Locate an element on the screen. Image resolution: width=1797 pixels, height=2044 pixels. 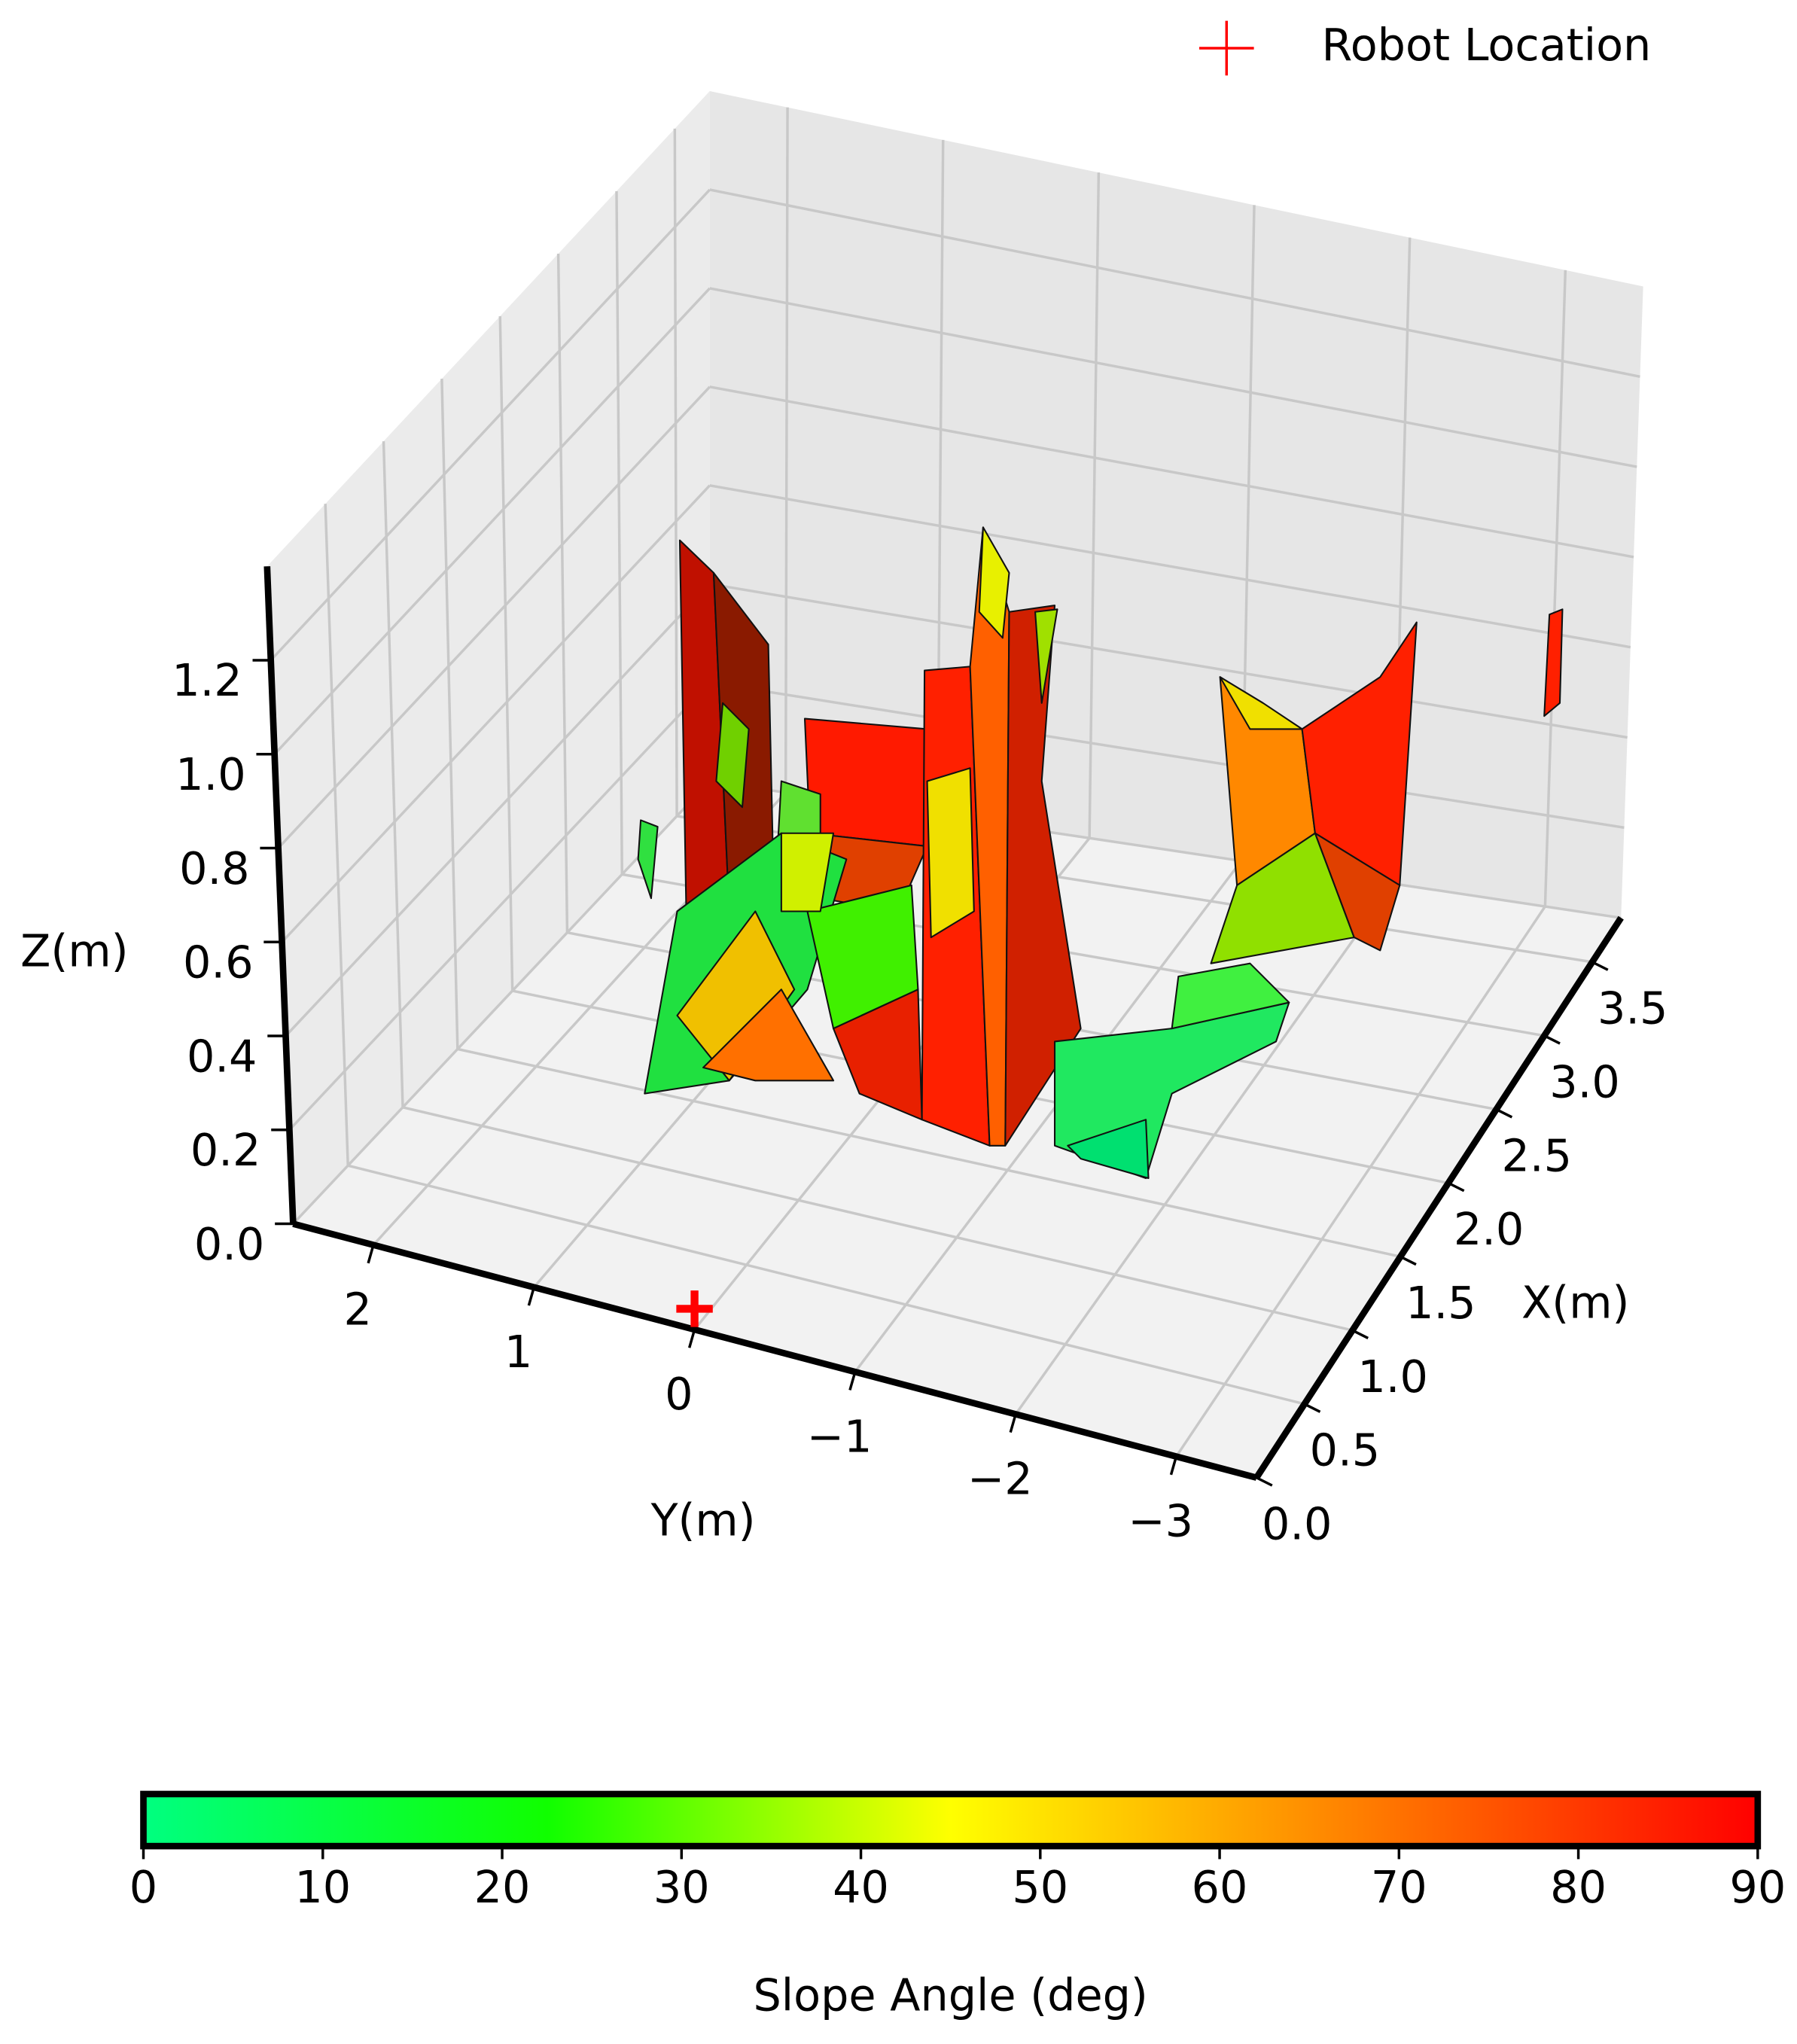
z-tick-label: 1.2 is located at coordinates (207, 680).